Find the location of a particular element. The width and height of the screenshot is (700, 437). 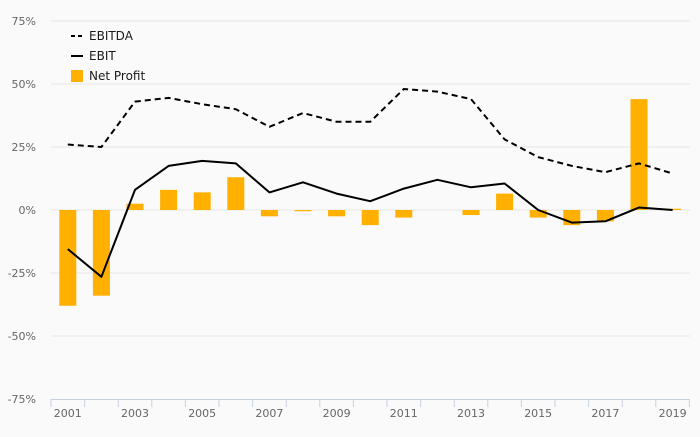

x-tick-label: 2013 is located at coordinates (471, 413).